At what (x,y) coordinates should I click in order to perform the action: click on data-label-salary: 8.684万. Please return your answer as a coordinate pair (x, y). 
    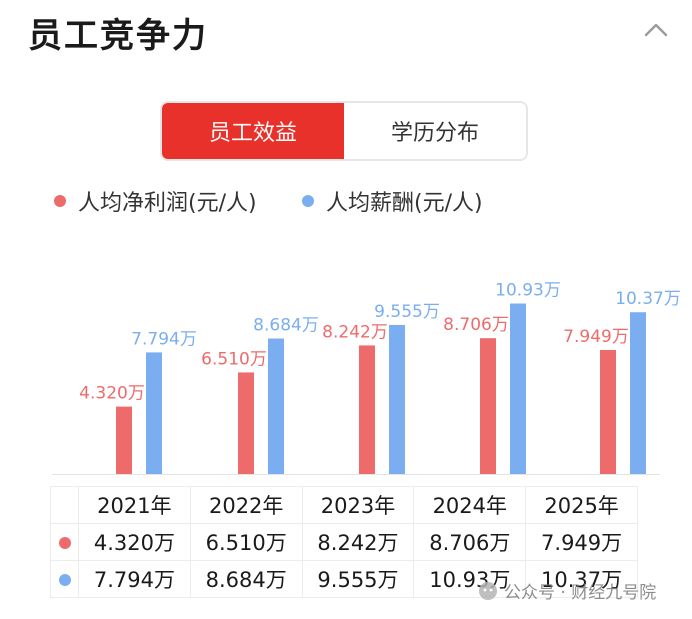
    Looking at the image, I should click on (286, 326).